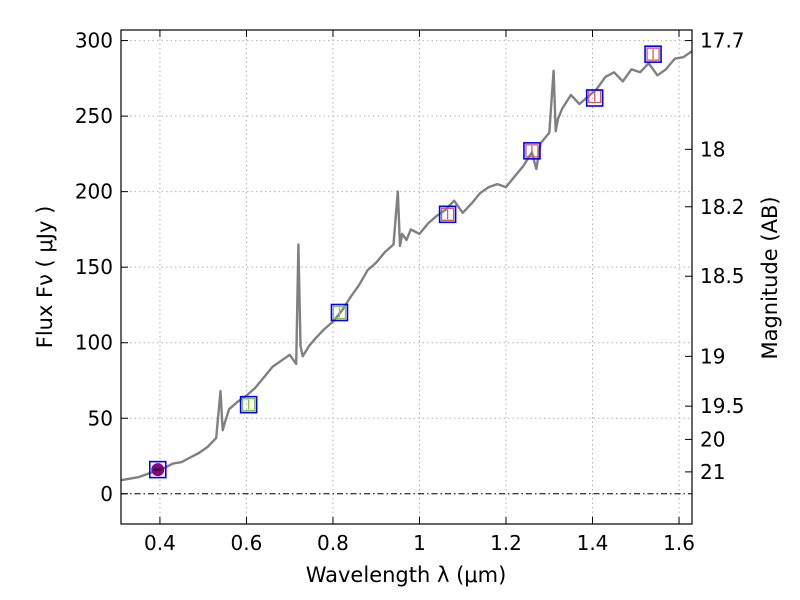  Describe the element at coordinates (106, 494) in the screenshot. I see `y-tick-label: 0` at that location.